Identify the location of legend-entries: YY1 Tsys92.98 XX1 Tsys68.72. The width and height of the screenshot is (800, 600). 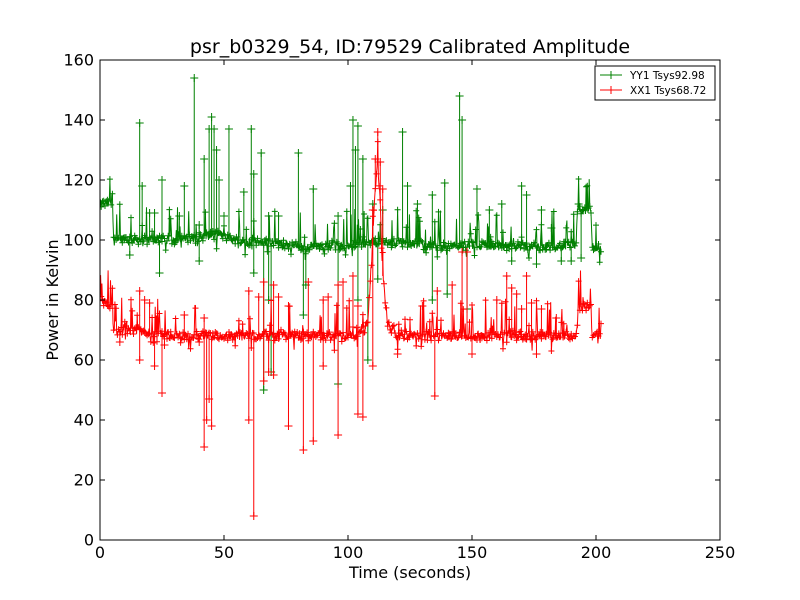
(653, 83).